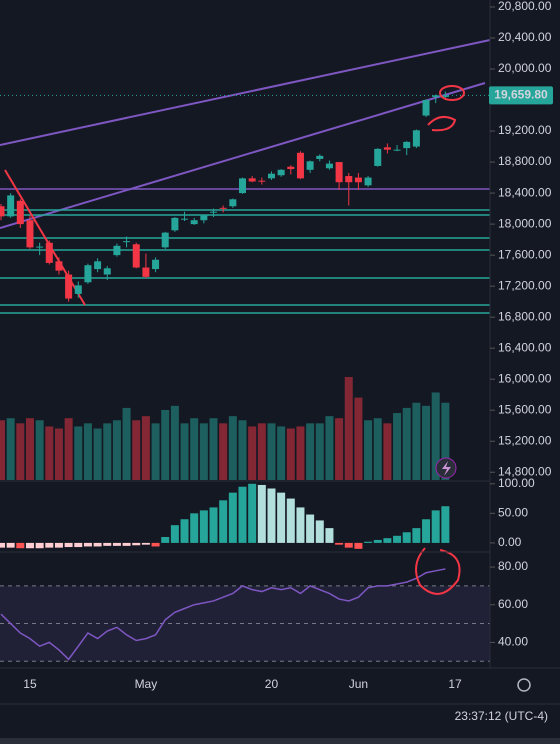  What do you see at coordinates (525, 409) in the screenshot?
I see `y-tick-label: 15,600.00` at bounding box center [525, 409].